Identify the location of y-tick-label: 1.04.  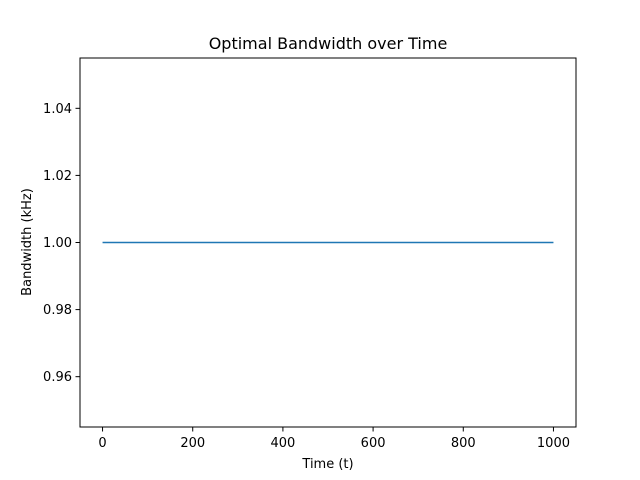
(57, 109).